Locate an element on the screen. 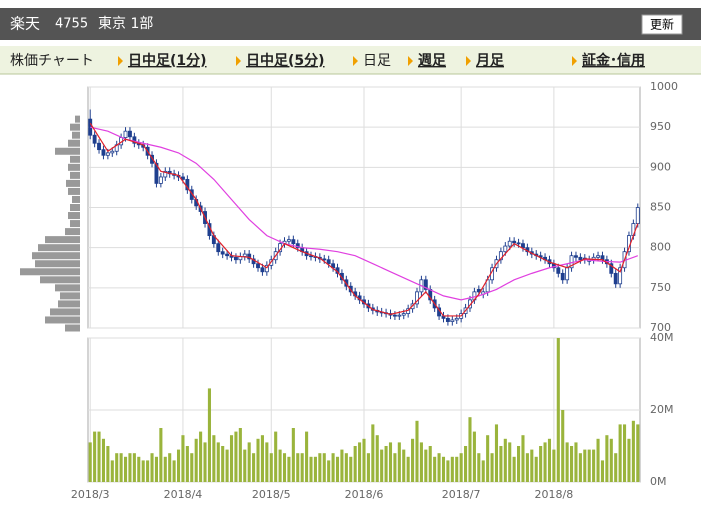 The width and height of the screenshot is (701, 525). refresh-button is located at coordinates (662, 24).